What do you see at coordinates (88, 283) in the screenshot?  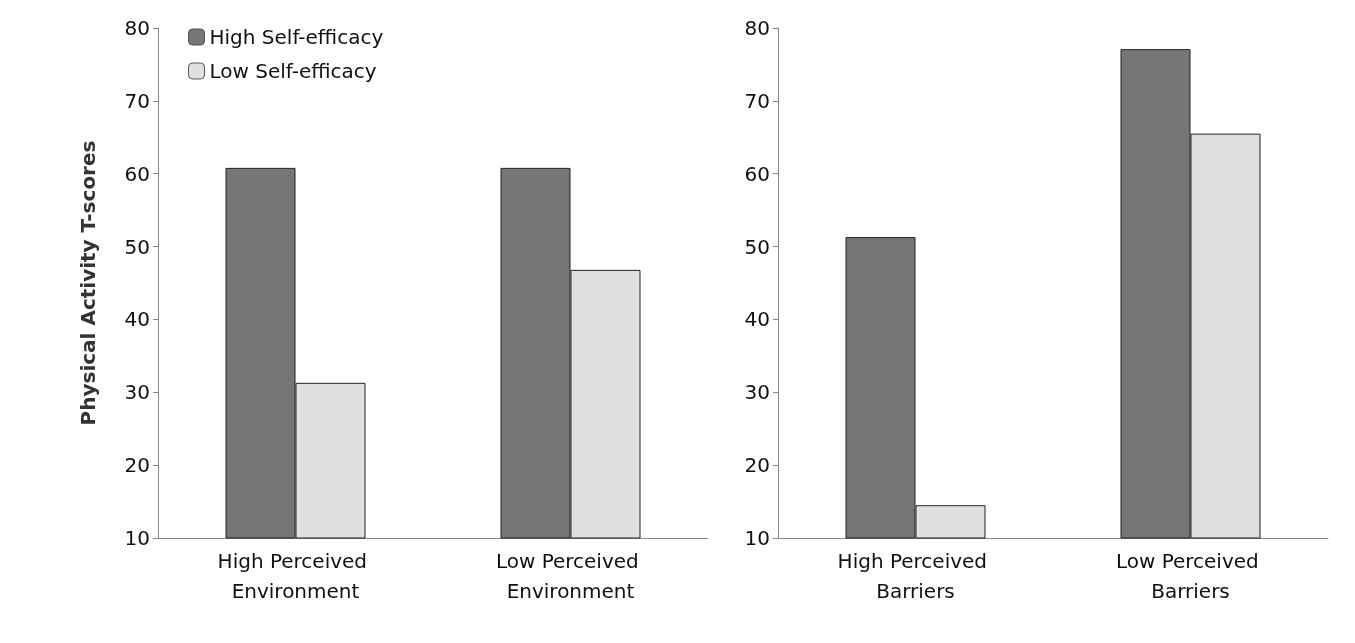 I see `y-axis-title: Physical Activity T-scores` at bounding box center [88, 283].